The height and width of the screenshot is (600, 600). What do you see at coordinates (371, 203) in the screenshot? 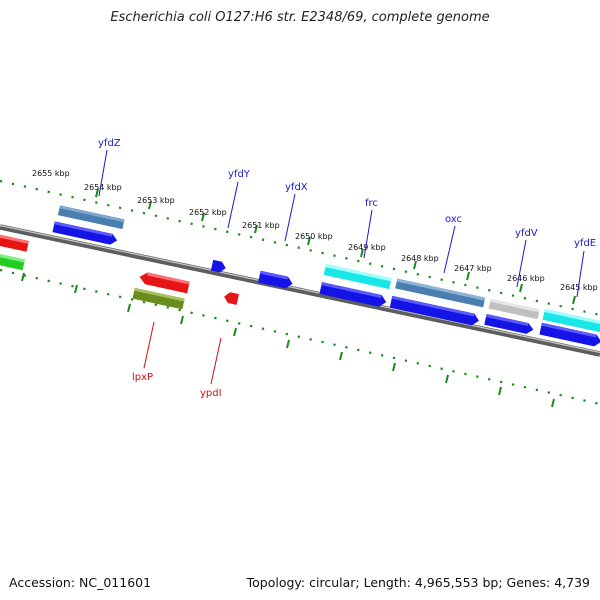
I see `gene-label-frc: frc` at bounding box center [371, 203].